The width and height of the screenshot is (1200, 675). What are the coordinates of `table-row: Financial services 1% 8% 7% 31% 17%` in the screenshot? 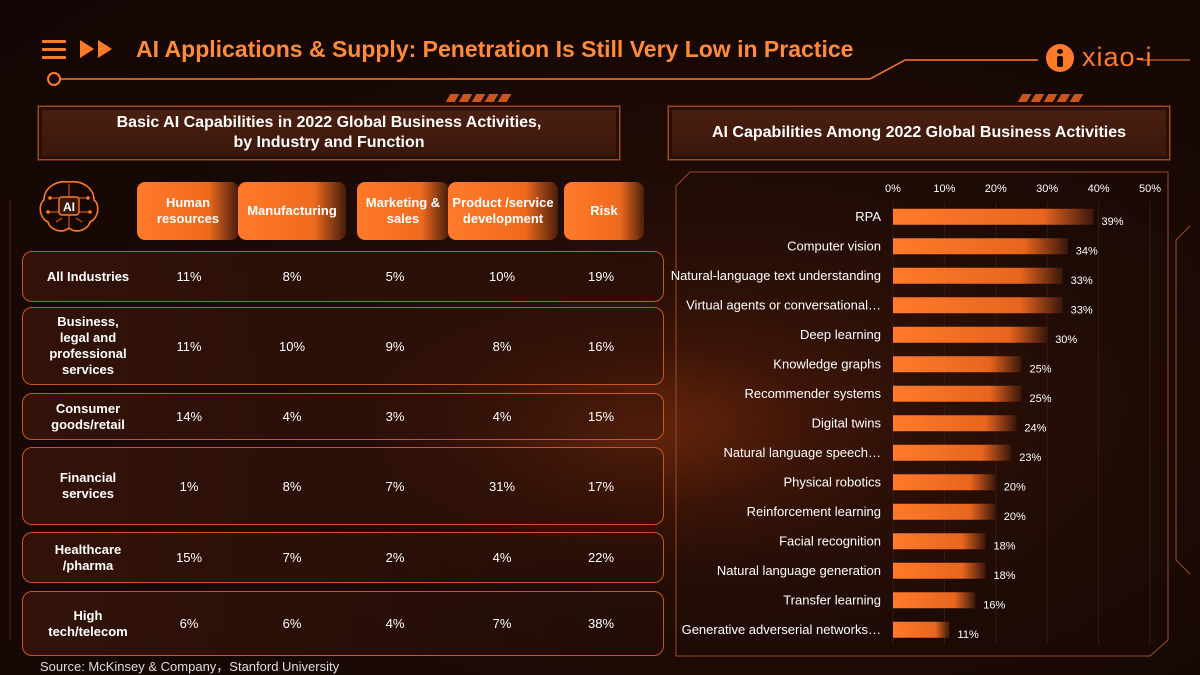 It's located at (343, 486).